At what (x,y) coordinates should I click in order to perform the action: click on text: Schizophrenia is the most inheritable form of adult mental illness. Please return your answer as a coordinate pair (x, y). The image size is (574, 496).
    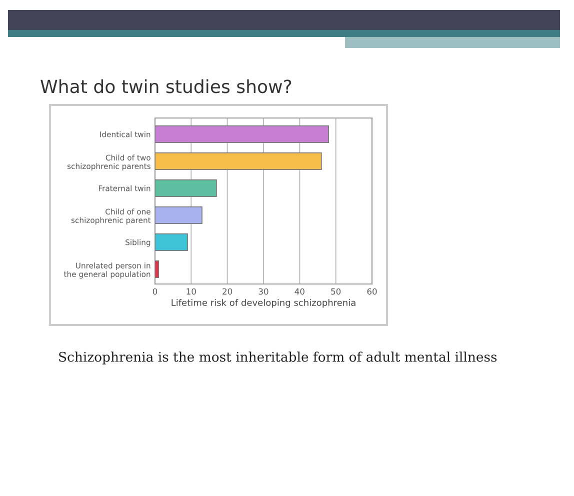
    Looking at the image, I should click on (278, 358).